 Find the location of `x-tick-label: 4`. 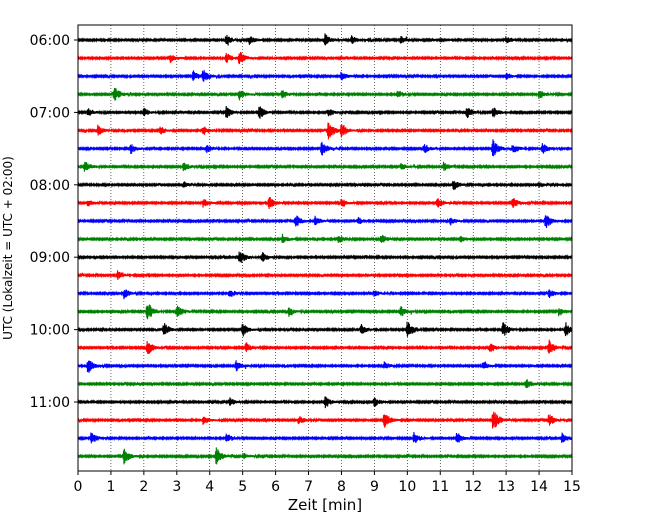

x-tick-label: 4 is located at coordinates (209, 487).